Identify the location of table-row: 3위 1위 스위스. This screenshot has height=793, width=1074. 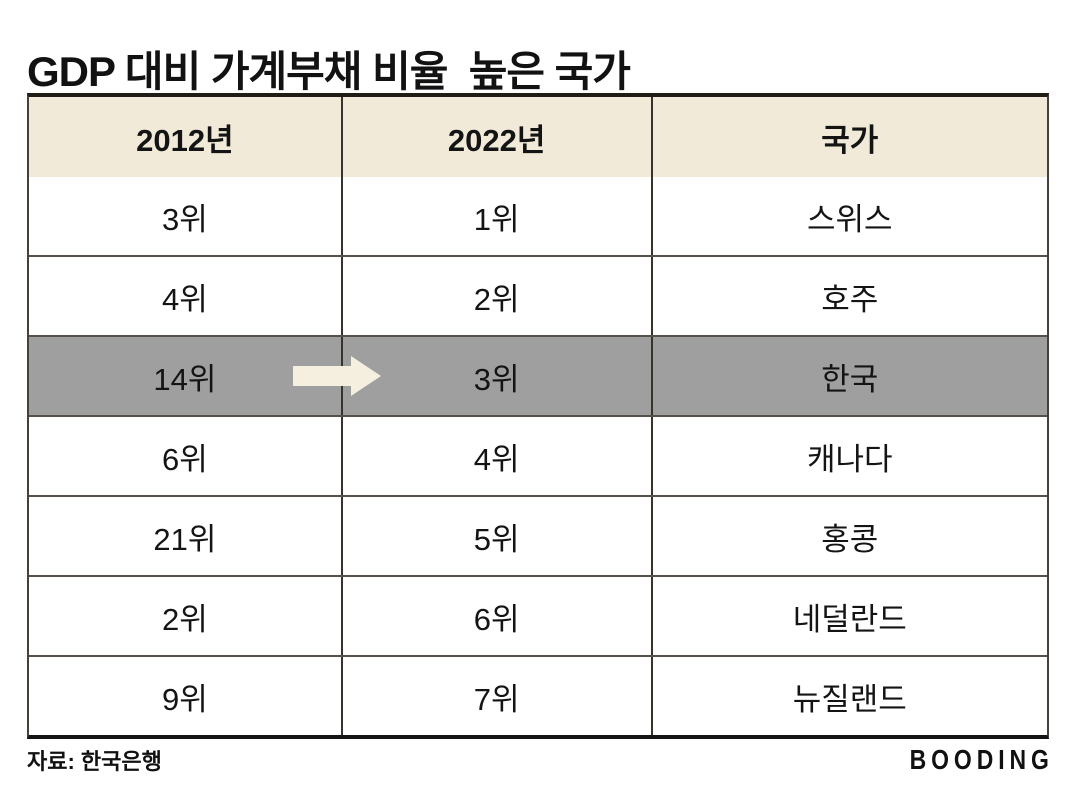
(538, 216).